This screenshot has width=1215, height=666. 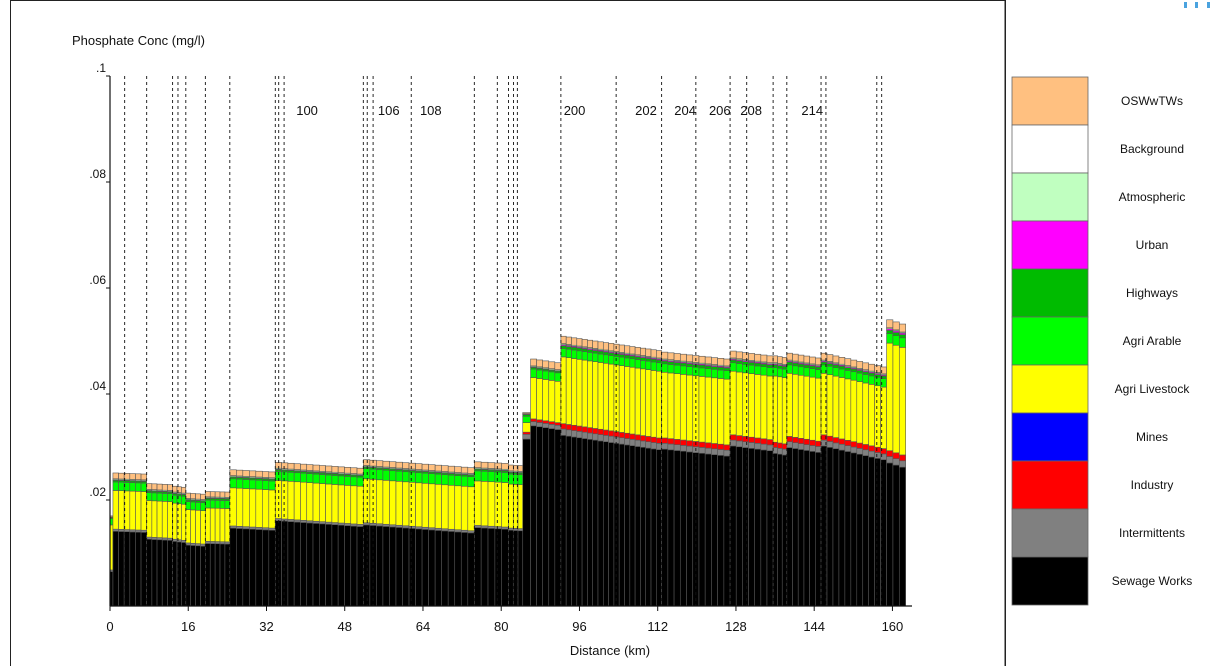 I want to click on x-tick-label: 64, so click(x=423, y=626).